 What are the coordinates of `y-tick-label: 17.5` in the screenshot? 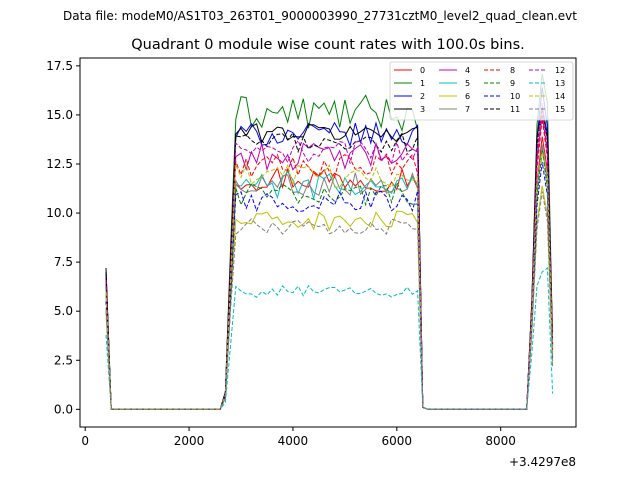 It's located at (59, 66).